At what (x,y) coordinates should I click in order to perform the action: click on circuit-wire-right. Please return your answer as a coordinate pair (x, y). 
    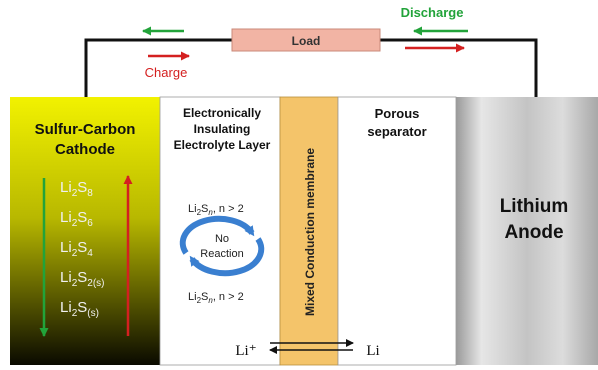
    Looking at the image, I should click on (459, 67).